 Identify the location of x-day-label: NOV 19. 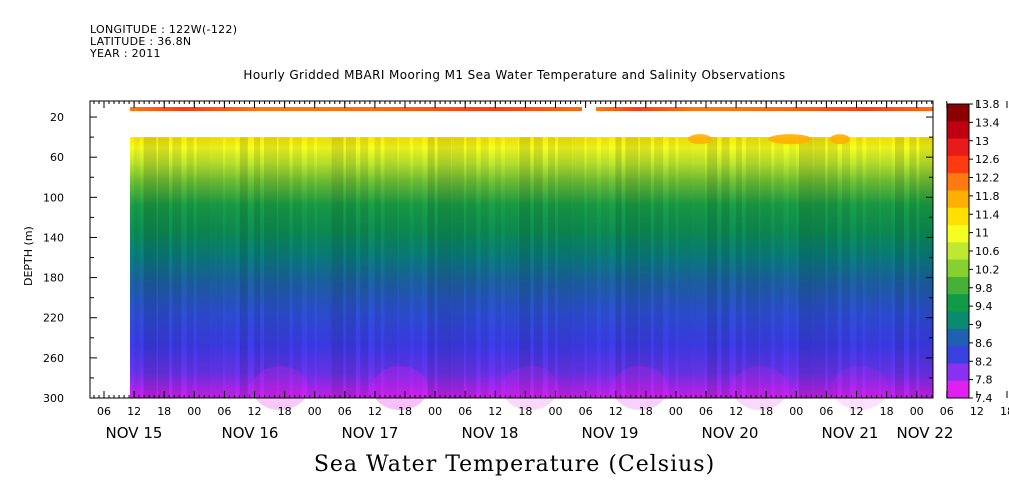
(610, 433).